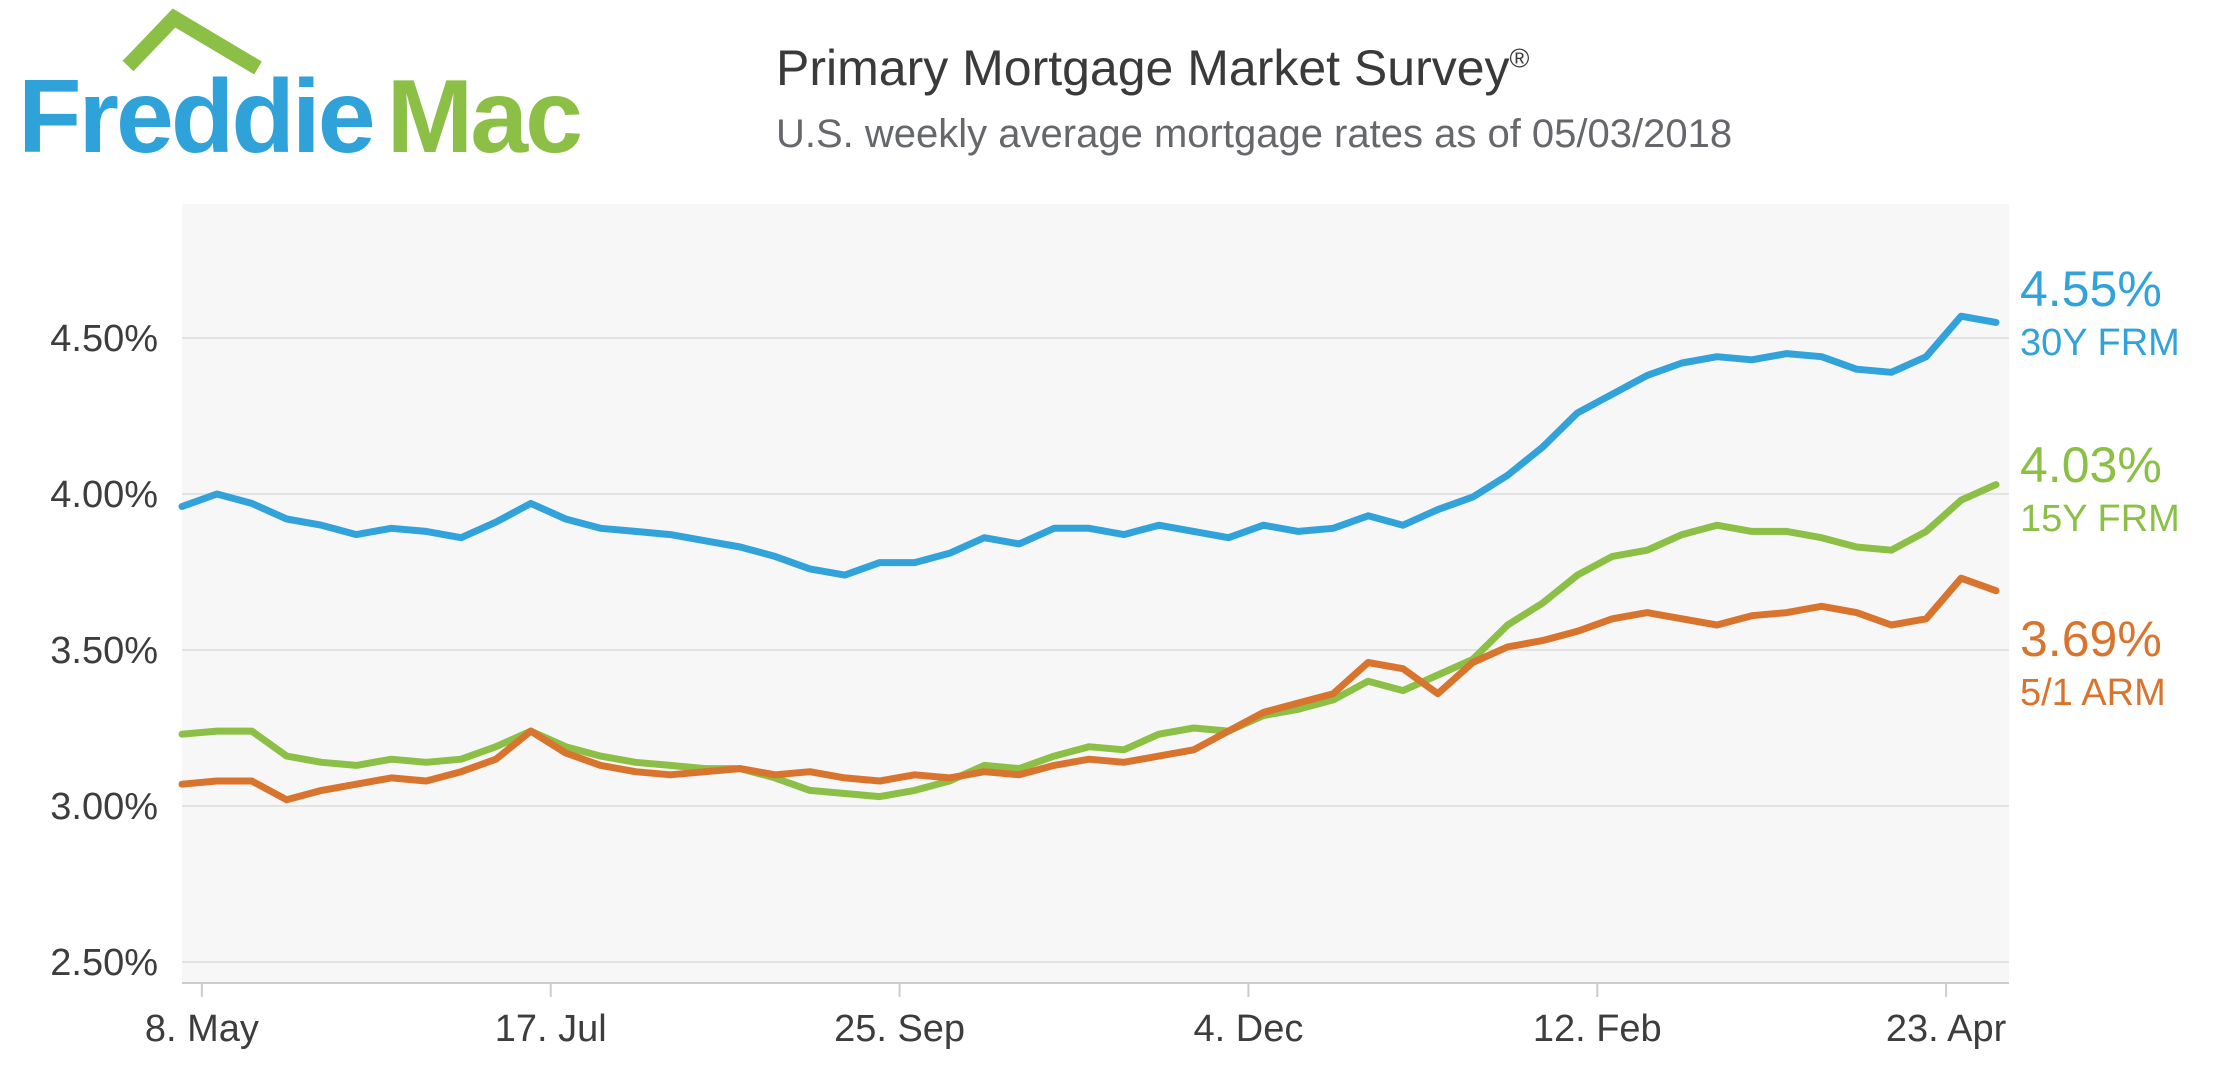 Image resolution: width=2234 pixels, height=1084 pixels. What do you see at coordinates (899, 1029) in the screenshot?
I see `x-axis-label: 25. Sep` at bounding box center [899, 1029].